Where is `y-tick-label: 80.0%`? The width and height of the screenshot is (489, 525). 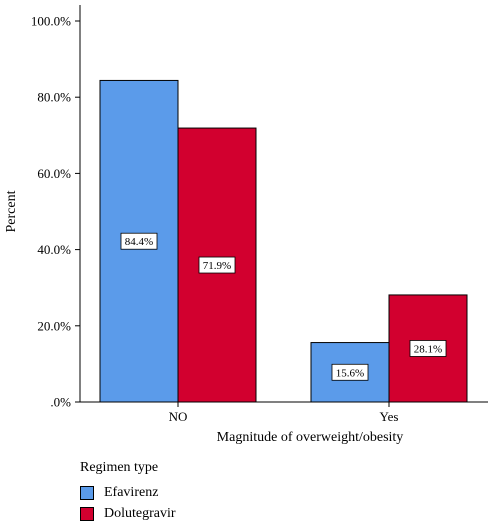
y-tick-label: 80.0% is located at coordinates (54, 97).